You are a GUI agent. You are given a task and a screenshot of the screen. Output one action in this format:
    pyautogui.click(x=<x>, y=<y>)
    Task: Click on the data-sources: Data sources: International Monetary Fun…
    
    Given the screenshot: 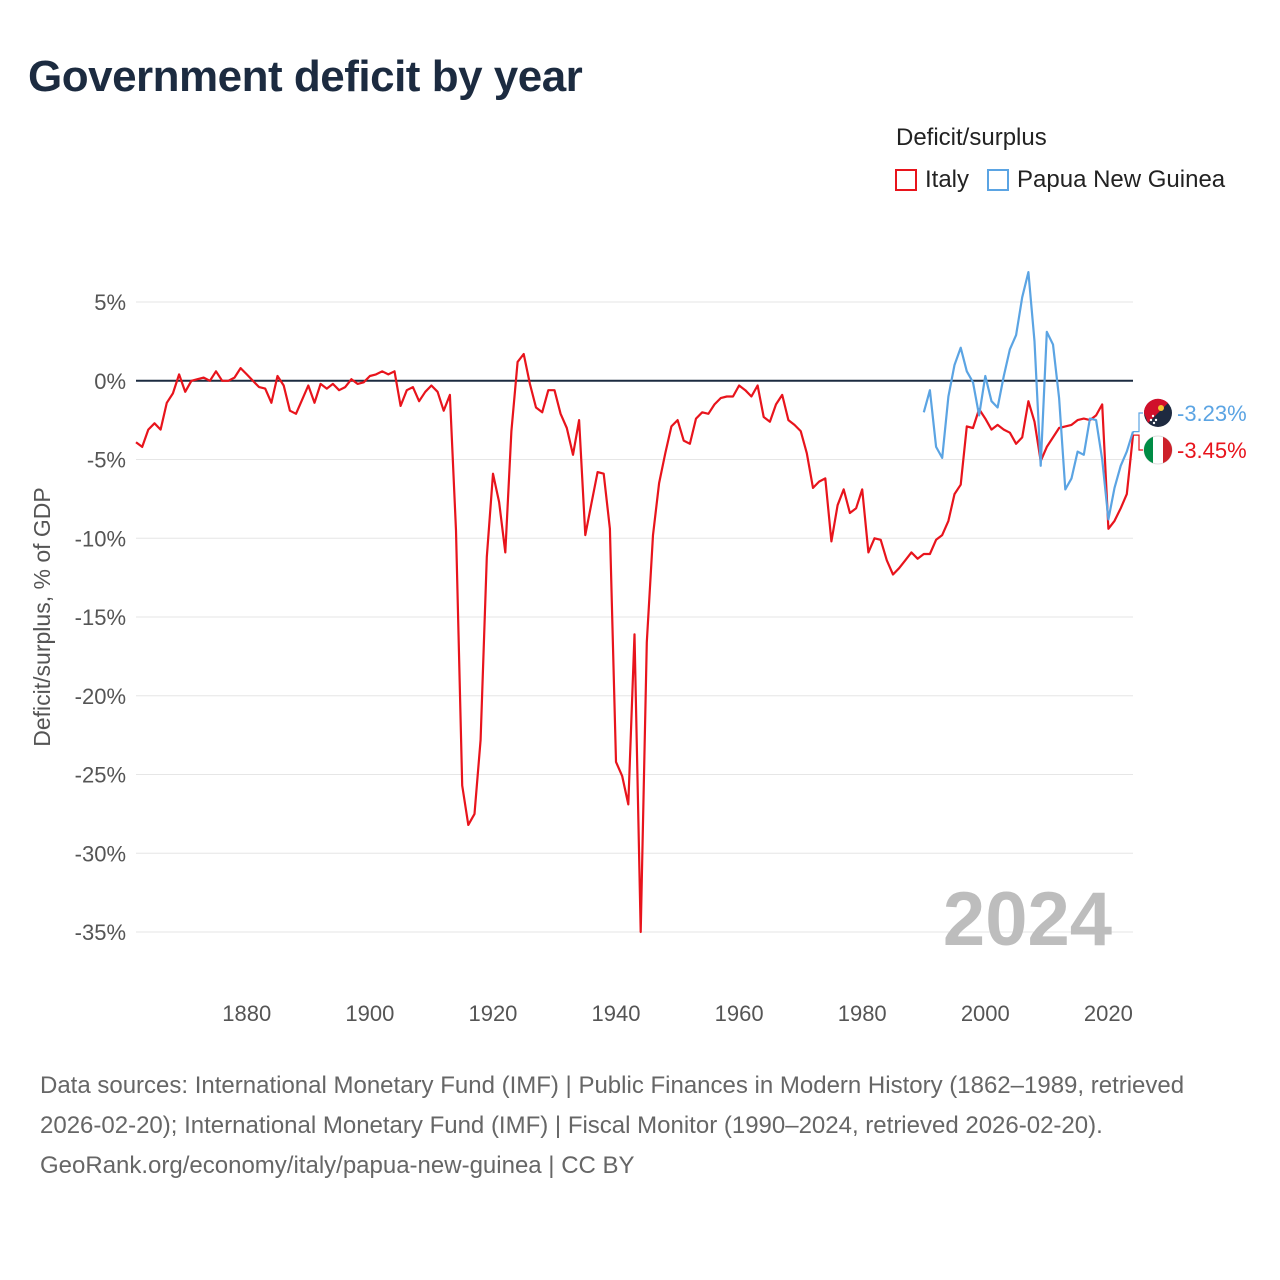 What is the action you would take?
    pyautogui.click(x=612, y=1105)
    